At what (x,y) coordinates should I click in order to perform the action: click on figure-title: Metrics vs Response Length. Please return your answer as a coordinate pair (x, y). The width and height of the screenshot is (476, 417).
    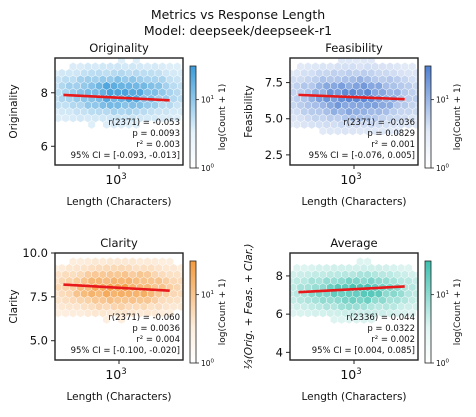
    Looking at the image, I should click on (238, 14).